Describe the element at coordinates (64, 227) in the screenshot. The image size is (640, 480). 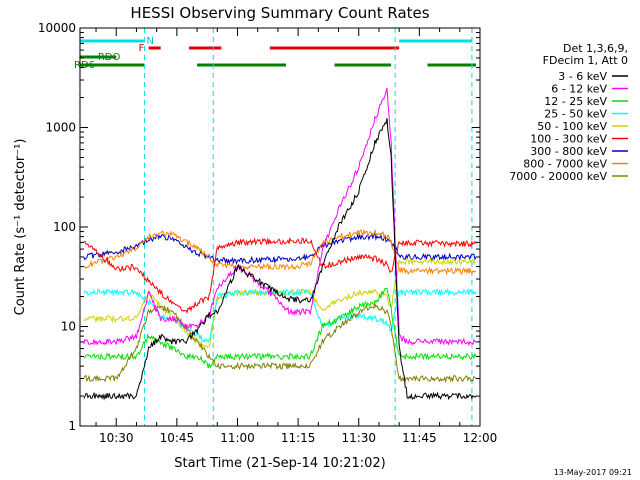
I see `y-tick-label: 100` at that location.